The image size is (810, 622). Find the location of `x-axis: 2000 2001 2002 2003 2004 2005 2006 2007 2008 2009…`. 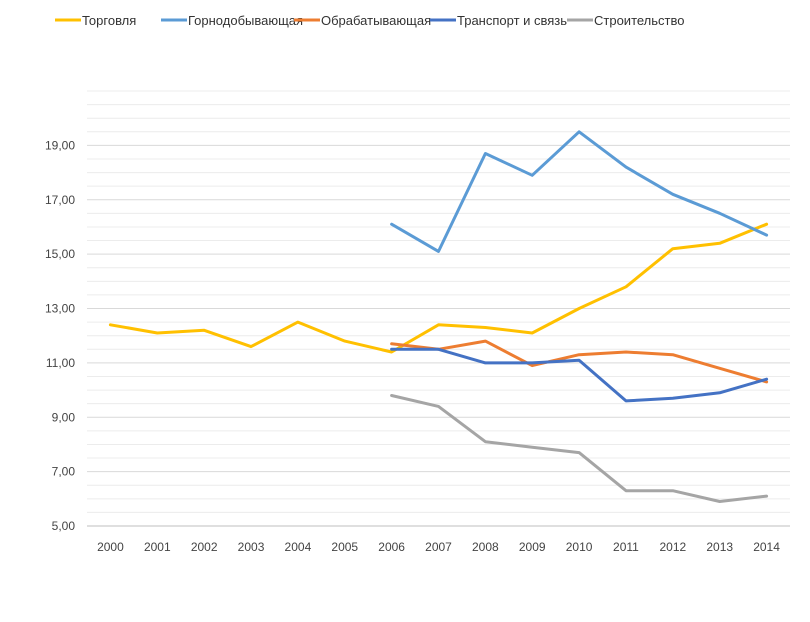

x-axis: 2000 2001 2002 2003 2004 2005 2006 2007 2008 2009… is located at coordinates (438, 547).